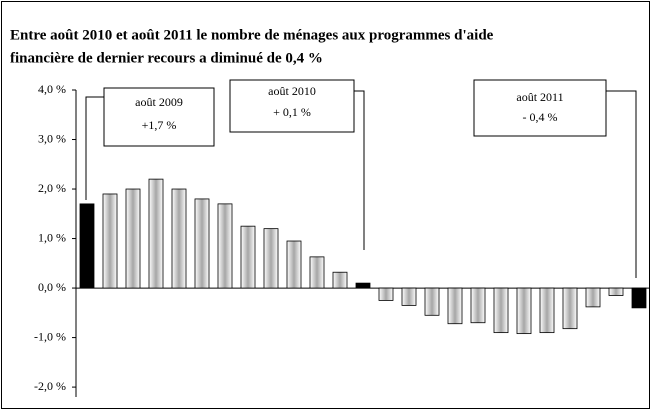 This screenshot has height=416, width=652. I want to click on y-tick-label: 4,0 %, so click(52, 89).